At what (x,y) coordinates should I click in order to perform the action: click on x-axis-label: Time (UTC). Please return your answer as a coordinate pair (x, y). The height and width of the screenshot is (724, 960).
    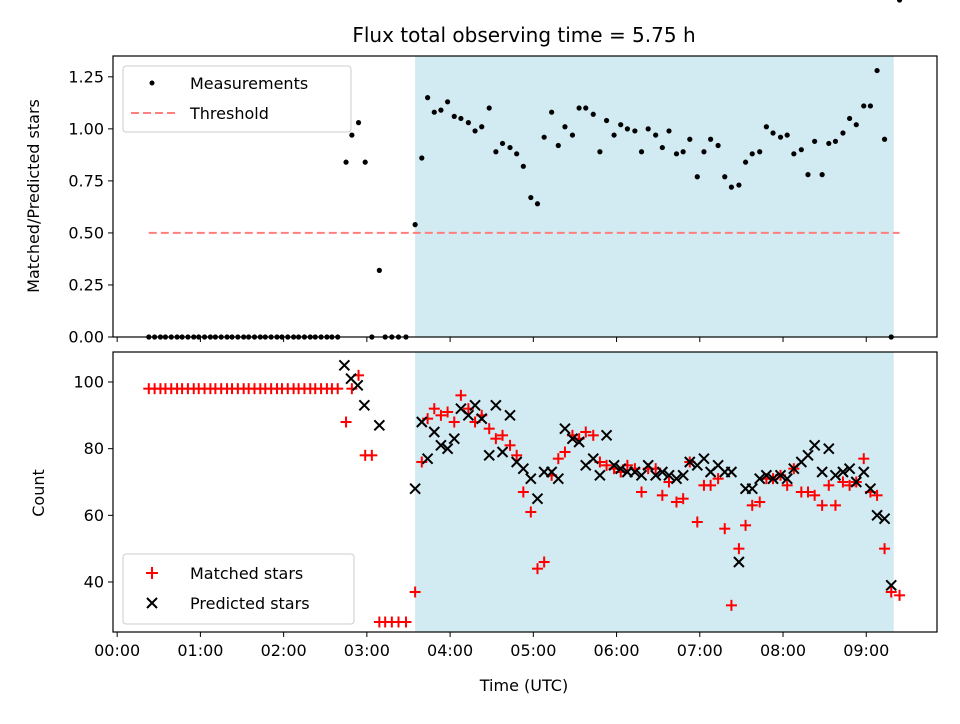
    Looking at the image, I should click on (523, 685).